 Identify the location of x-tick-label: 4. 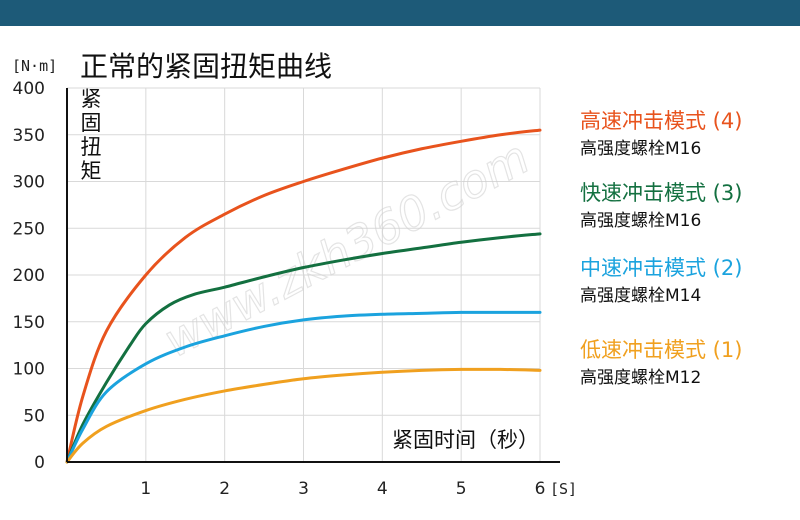
(382, 489).